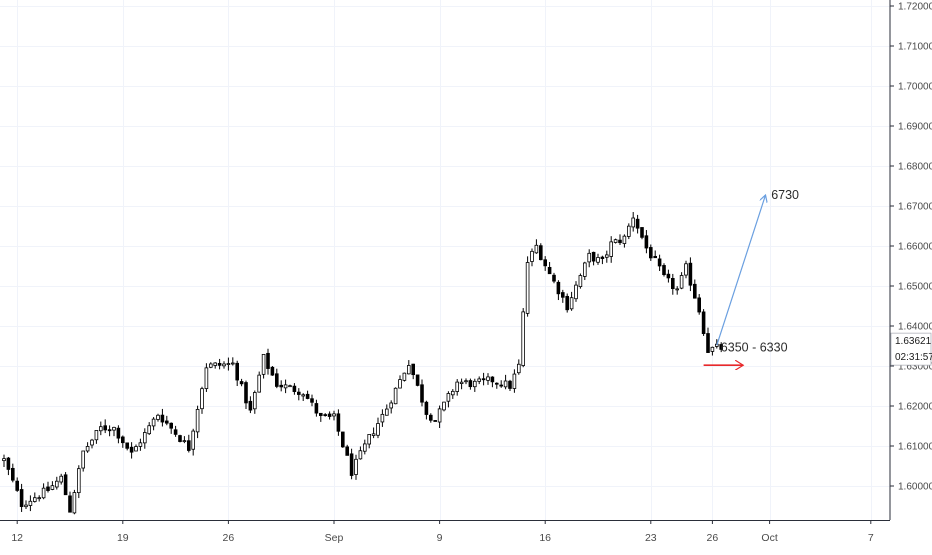  What do you see at coordinates (915, 207) in the screenshot?
I see `price-tick-label: 1.67000` at bounding box center [915, 207].